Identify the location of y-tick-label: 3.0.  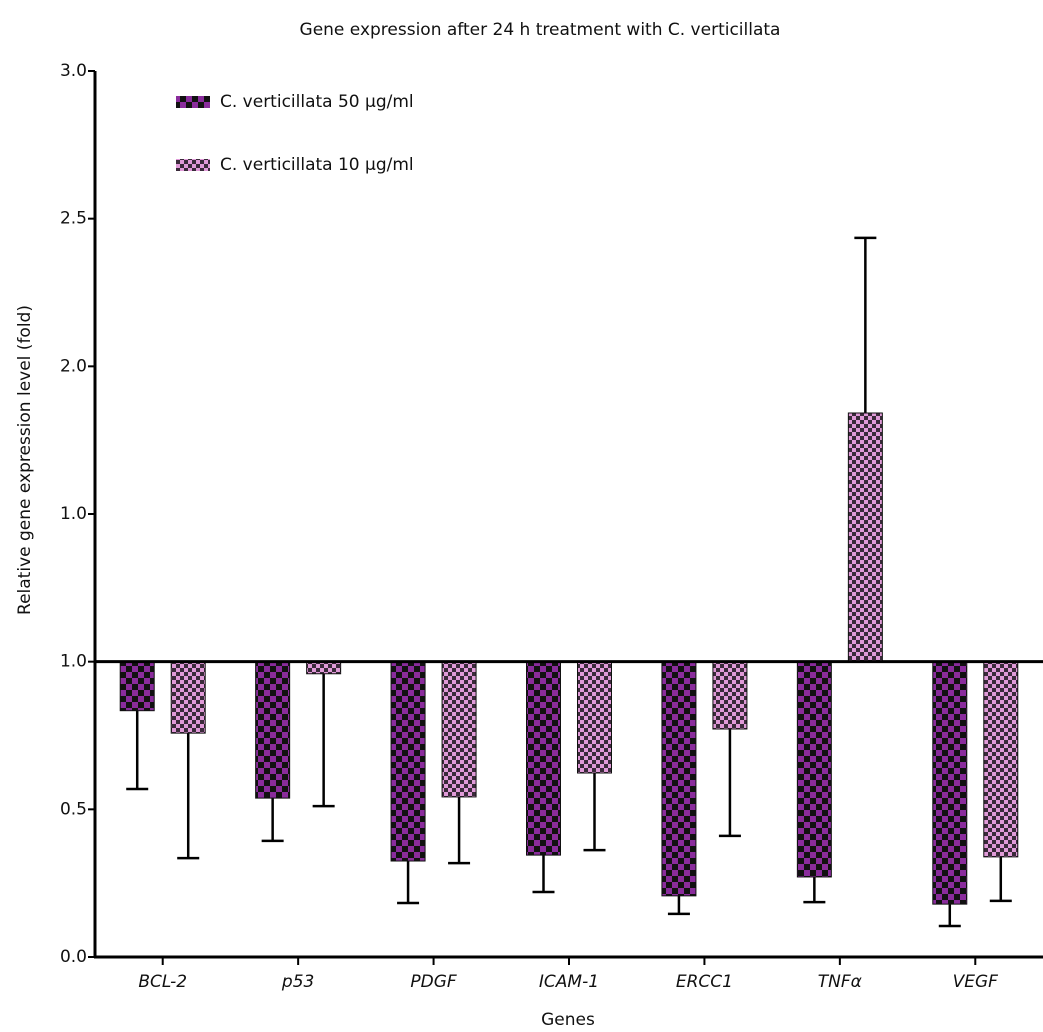
(73, 71).